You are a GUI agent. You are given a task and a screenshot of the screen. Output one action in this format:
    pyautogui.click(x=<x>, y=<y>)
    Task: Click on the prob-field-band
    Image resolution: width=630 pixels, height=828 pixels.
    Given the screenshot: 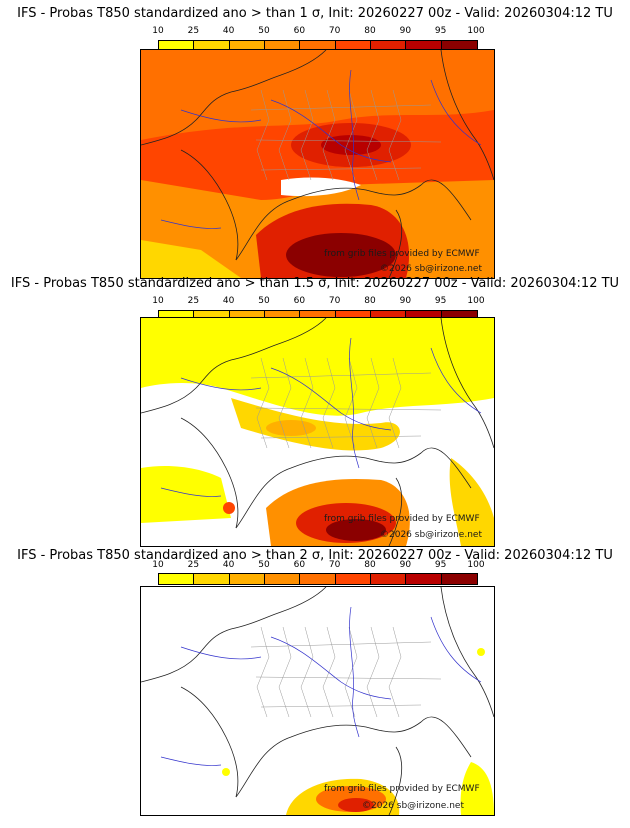 What is the action you would take?
    pyautogui.click(x=317, y=367)
    